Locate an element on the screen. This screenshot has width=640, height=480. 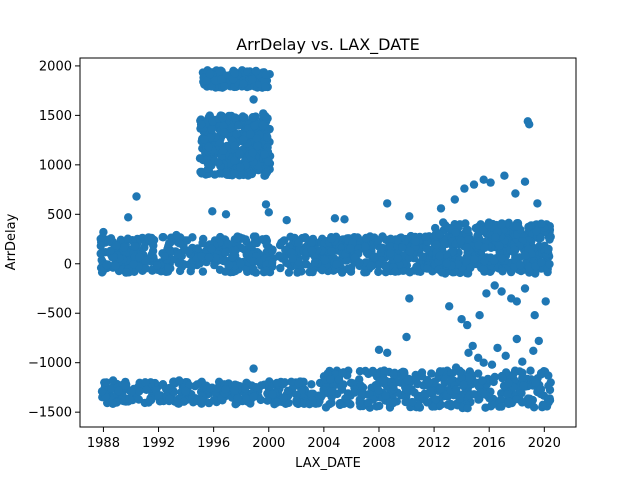
y-tick-label: 1500 is located at coordinates (55, 116).